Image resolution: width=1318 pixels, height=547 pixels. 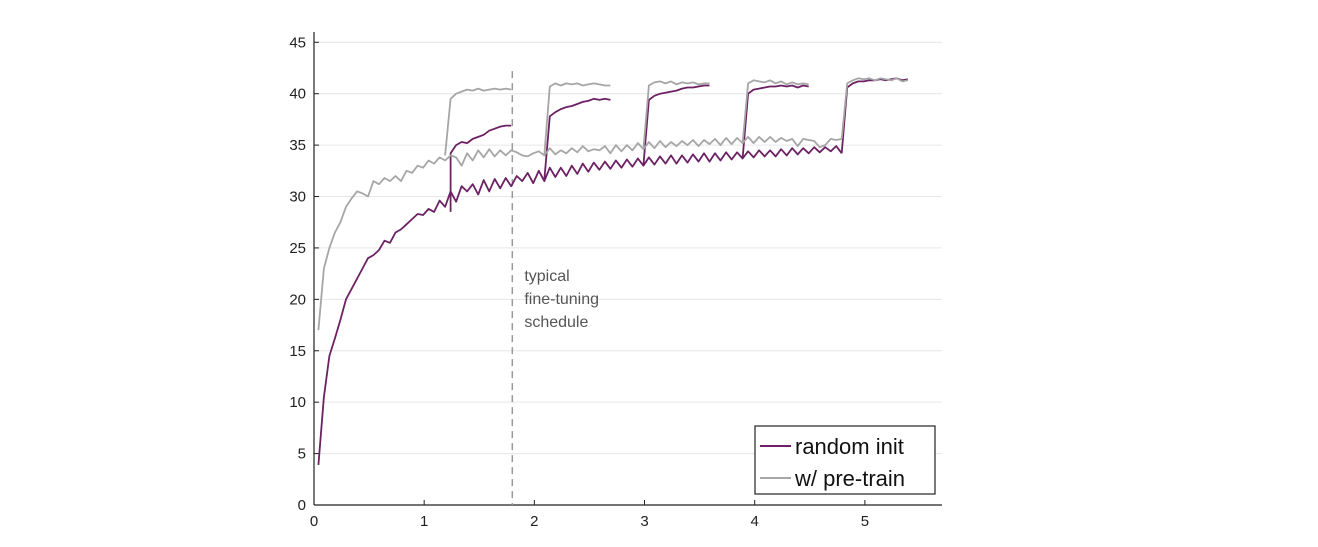 What do you see at coordinates (755, 521) in the screenshot?
I see `x-tick-label: 4` at bounding box center [755, 521].